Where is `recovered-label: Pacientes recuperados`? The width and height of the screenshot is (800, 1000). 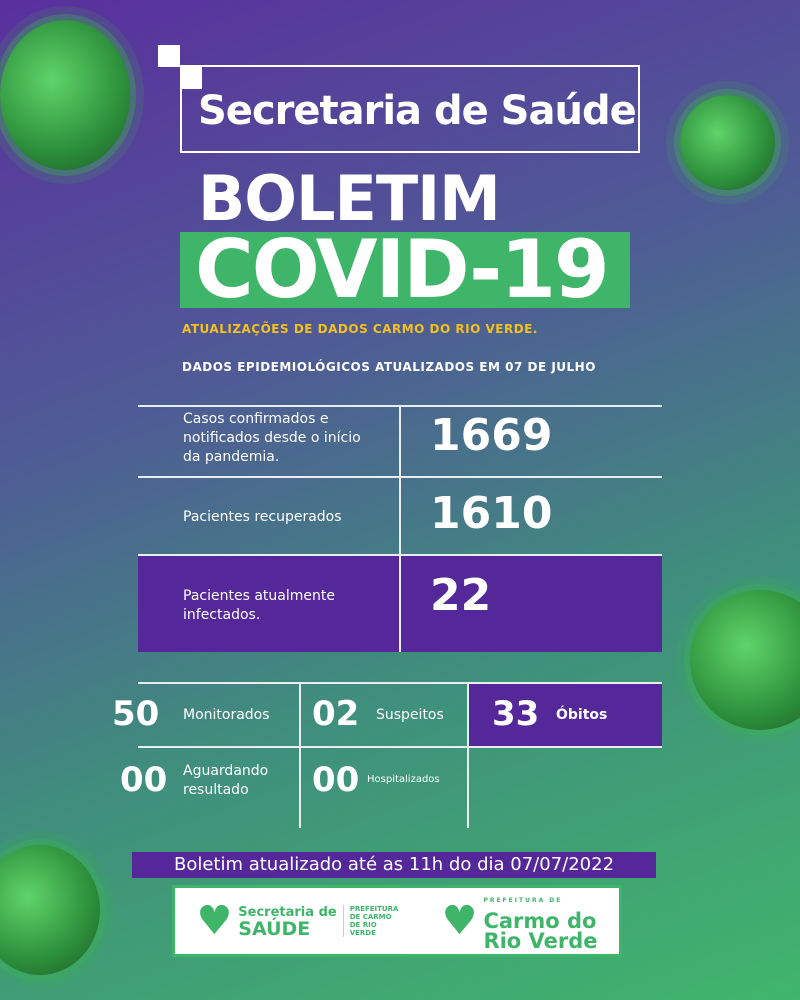
recovered-label: Pacientes recuperados is located at coordinates (262, 517).